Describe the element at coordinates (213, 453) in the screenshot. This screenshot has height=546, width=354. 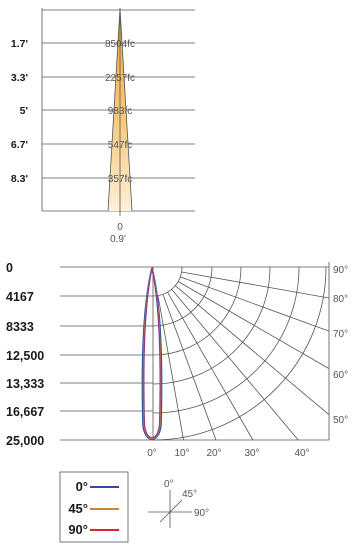
I see `angle-label: 20°` at that location.